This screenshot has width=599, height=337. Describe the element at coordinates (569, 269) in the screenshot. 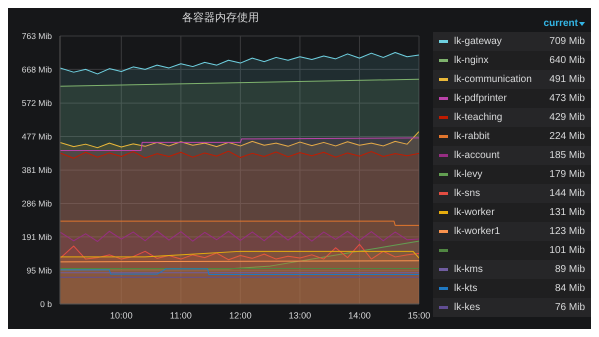

I see `text: 89 Mib` at that location.